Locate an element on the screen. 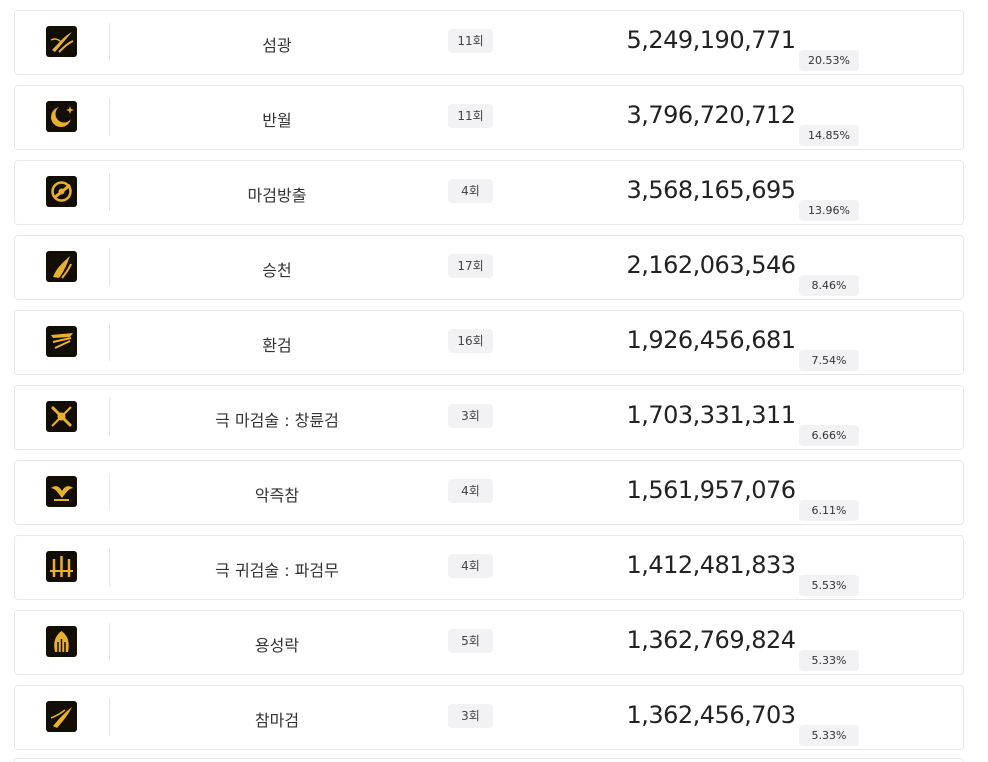  crossed-swords-icon is located at coordinates (61, 416).